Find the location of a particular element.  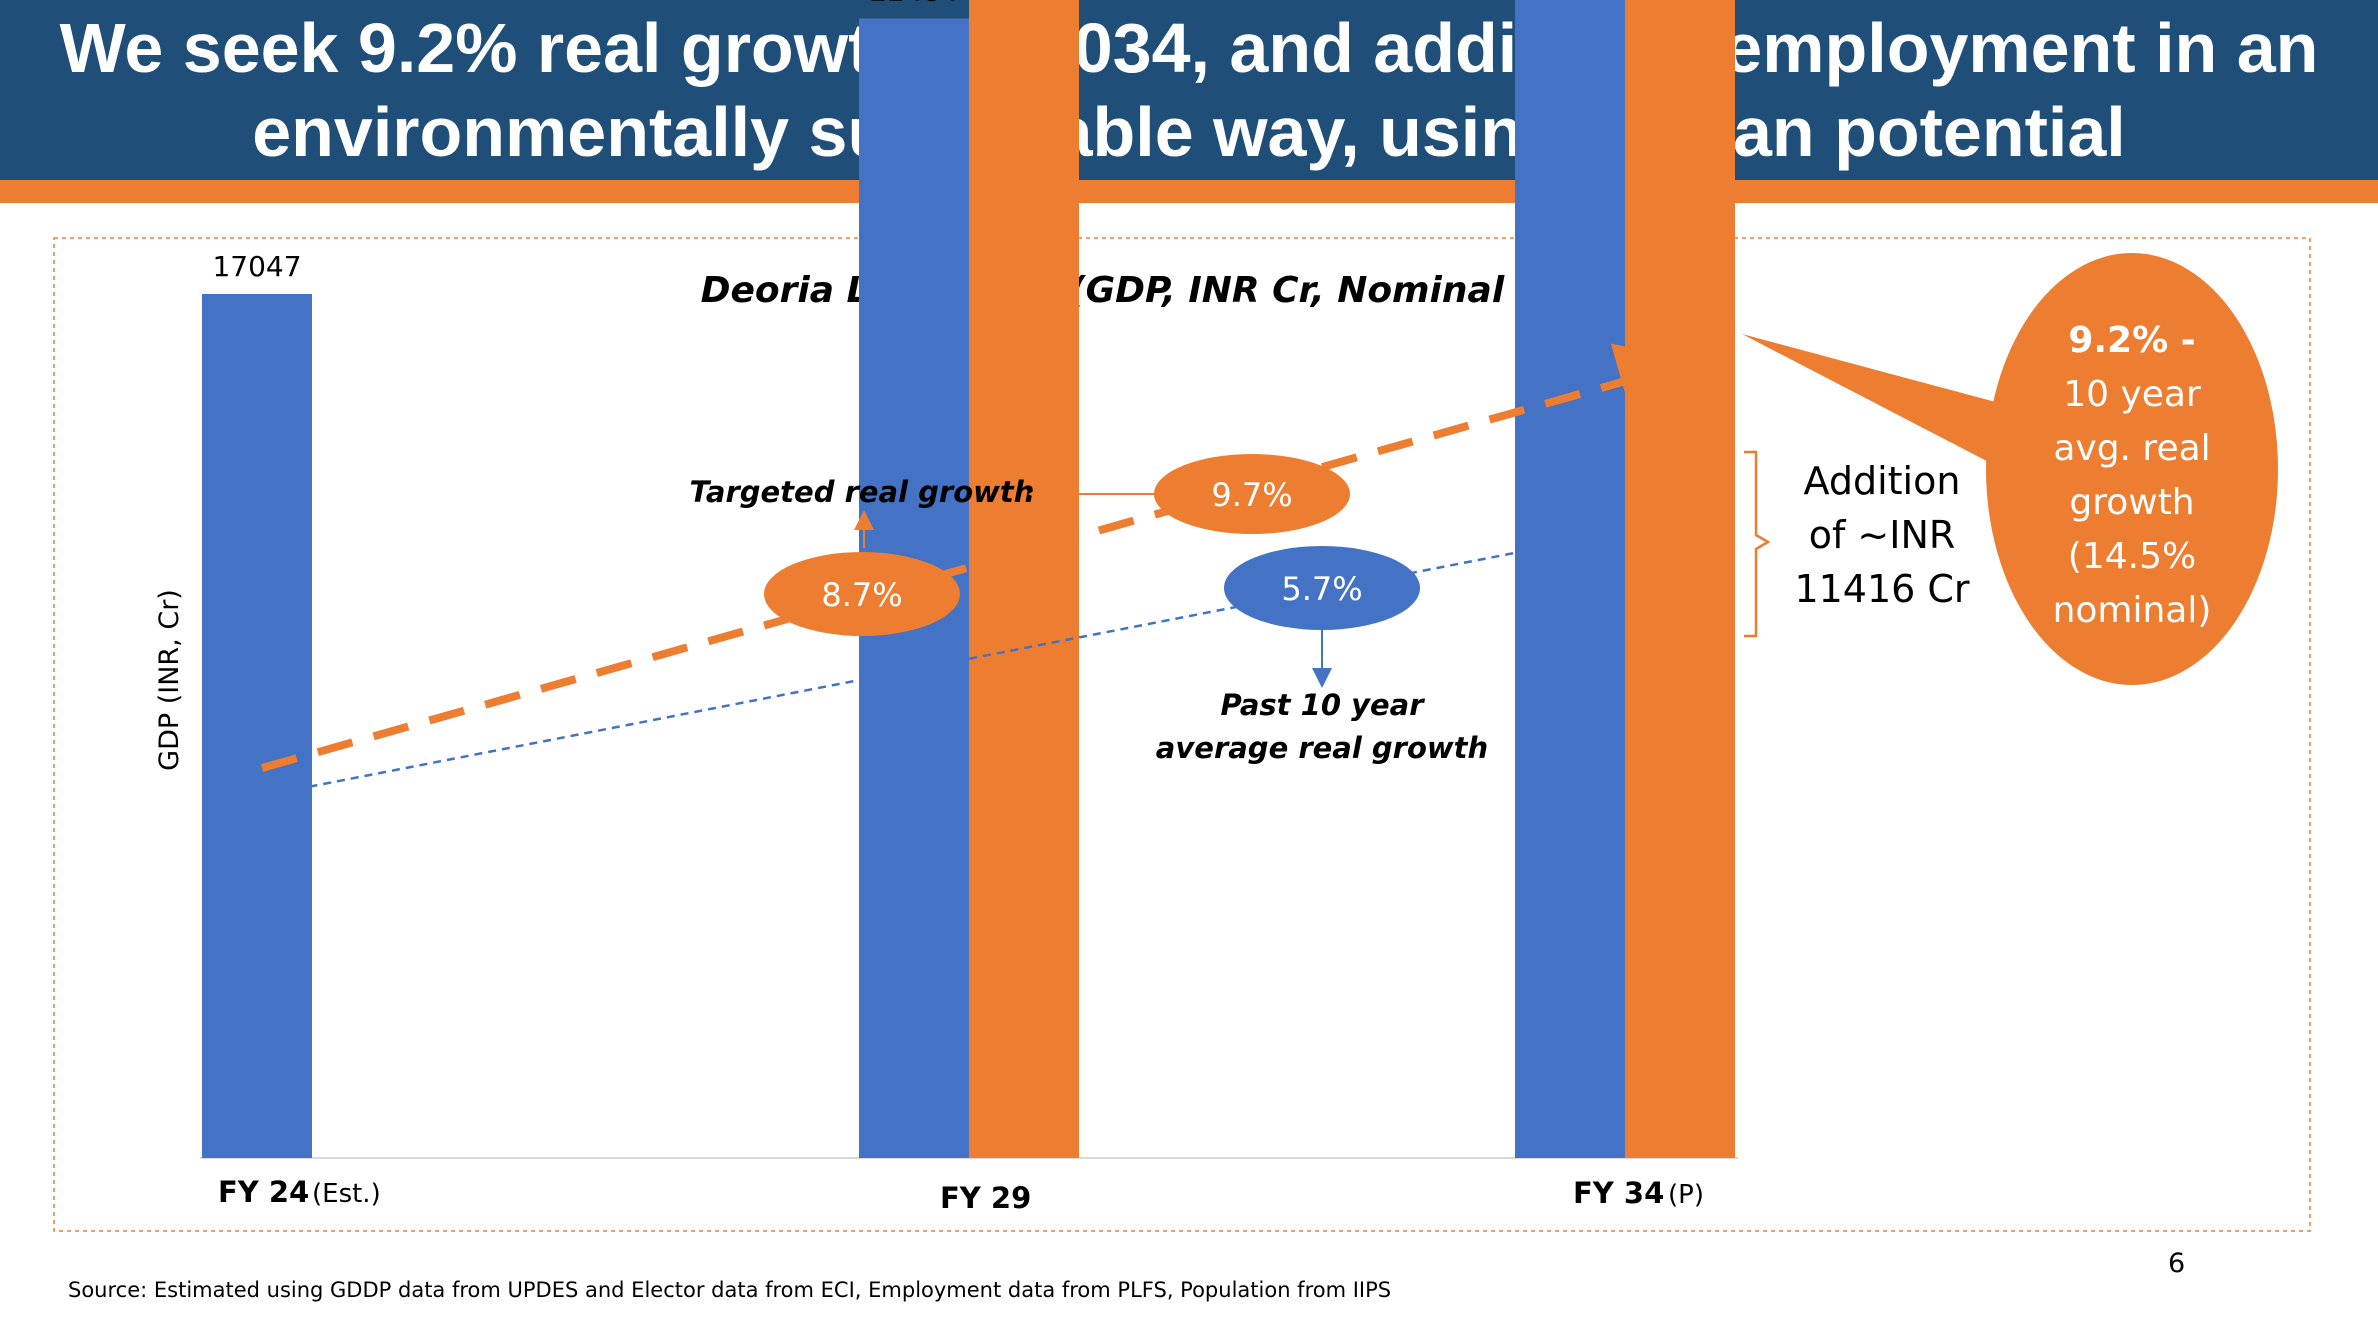

page-number: 6 is located at coordinates (2177, 1263).